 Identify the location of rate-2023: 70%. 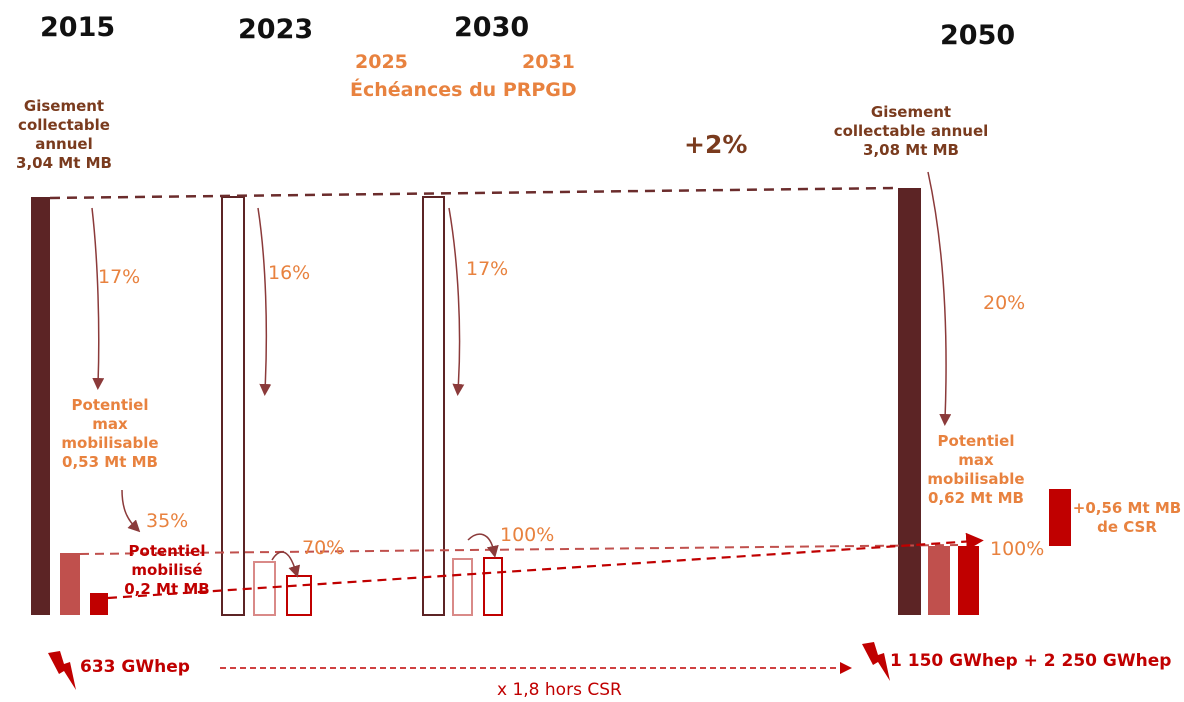
(323, 548).